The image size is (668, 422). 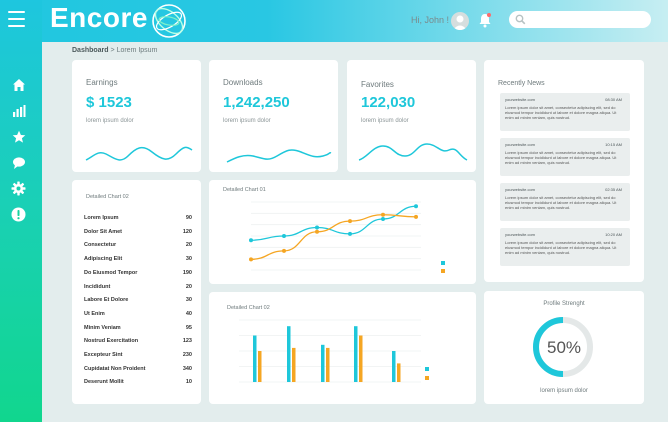 What do you see at coordinates (107, 197) in the screenshot?
I see `list-title: Detailed Chart 02` at bounding box center [107, 197].